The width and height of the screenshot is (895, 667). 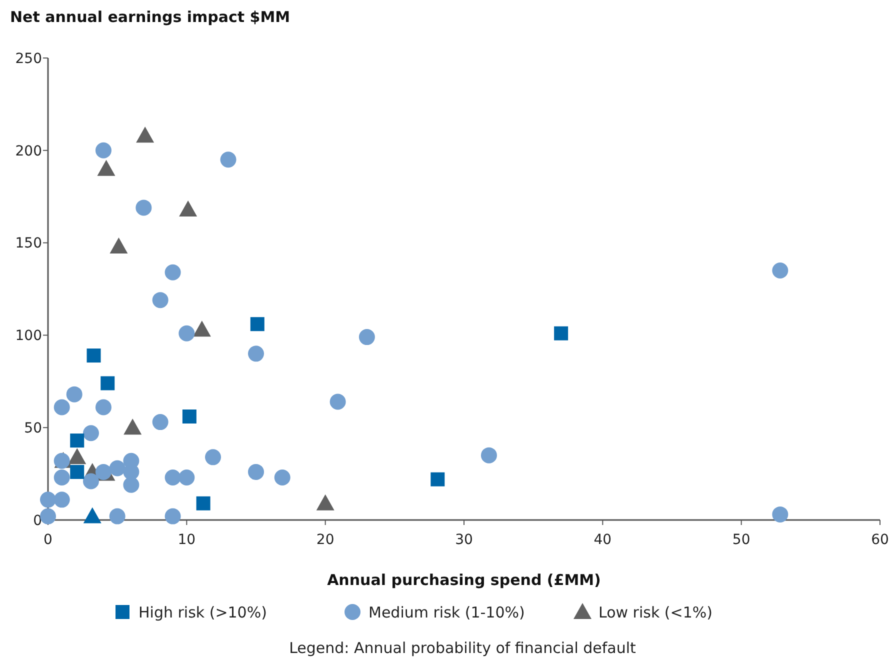 I want to click on legend-label: High risk (>10%), so click(x=202, y=612).